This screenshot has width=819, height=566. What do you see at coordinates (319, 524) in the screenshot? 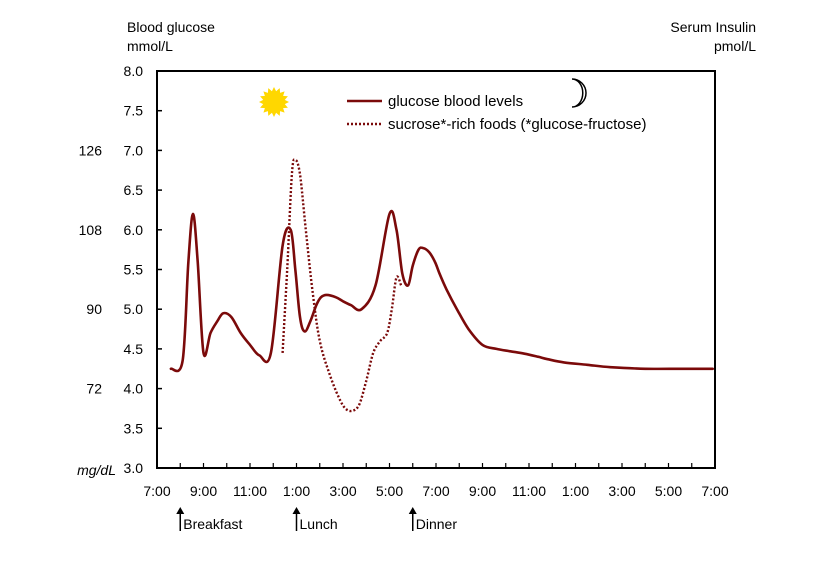
I see `meal-label: Lunch` at bounding box center [319, 524].